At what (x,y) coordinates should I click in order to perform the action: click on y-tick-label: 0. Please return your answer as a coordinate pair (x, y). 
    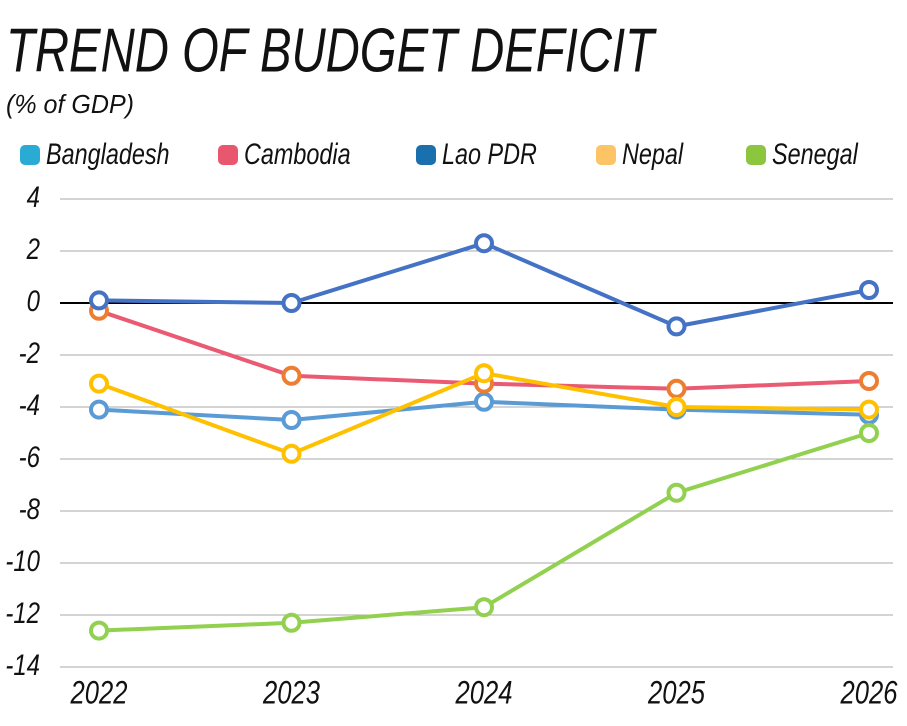
    Looking at the image, I should click on (33, 300).